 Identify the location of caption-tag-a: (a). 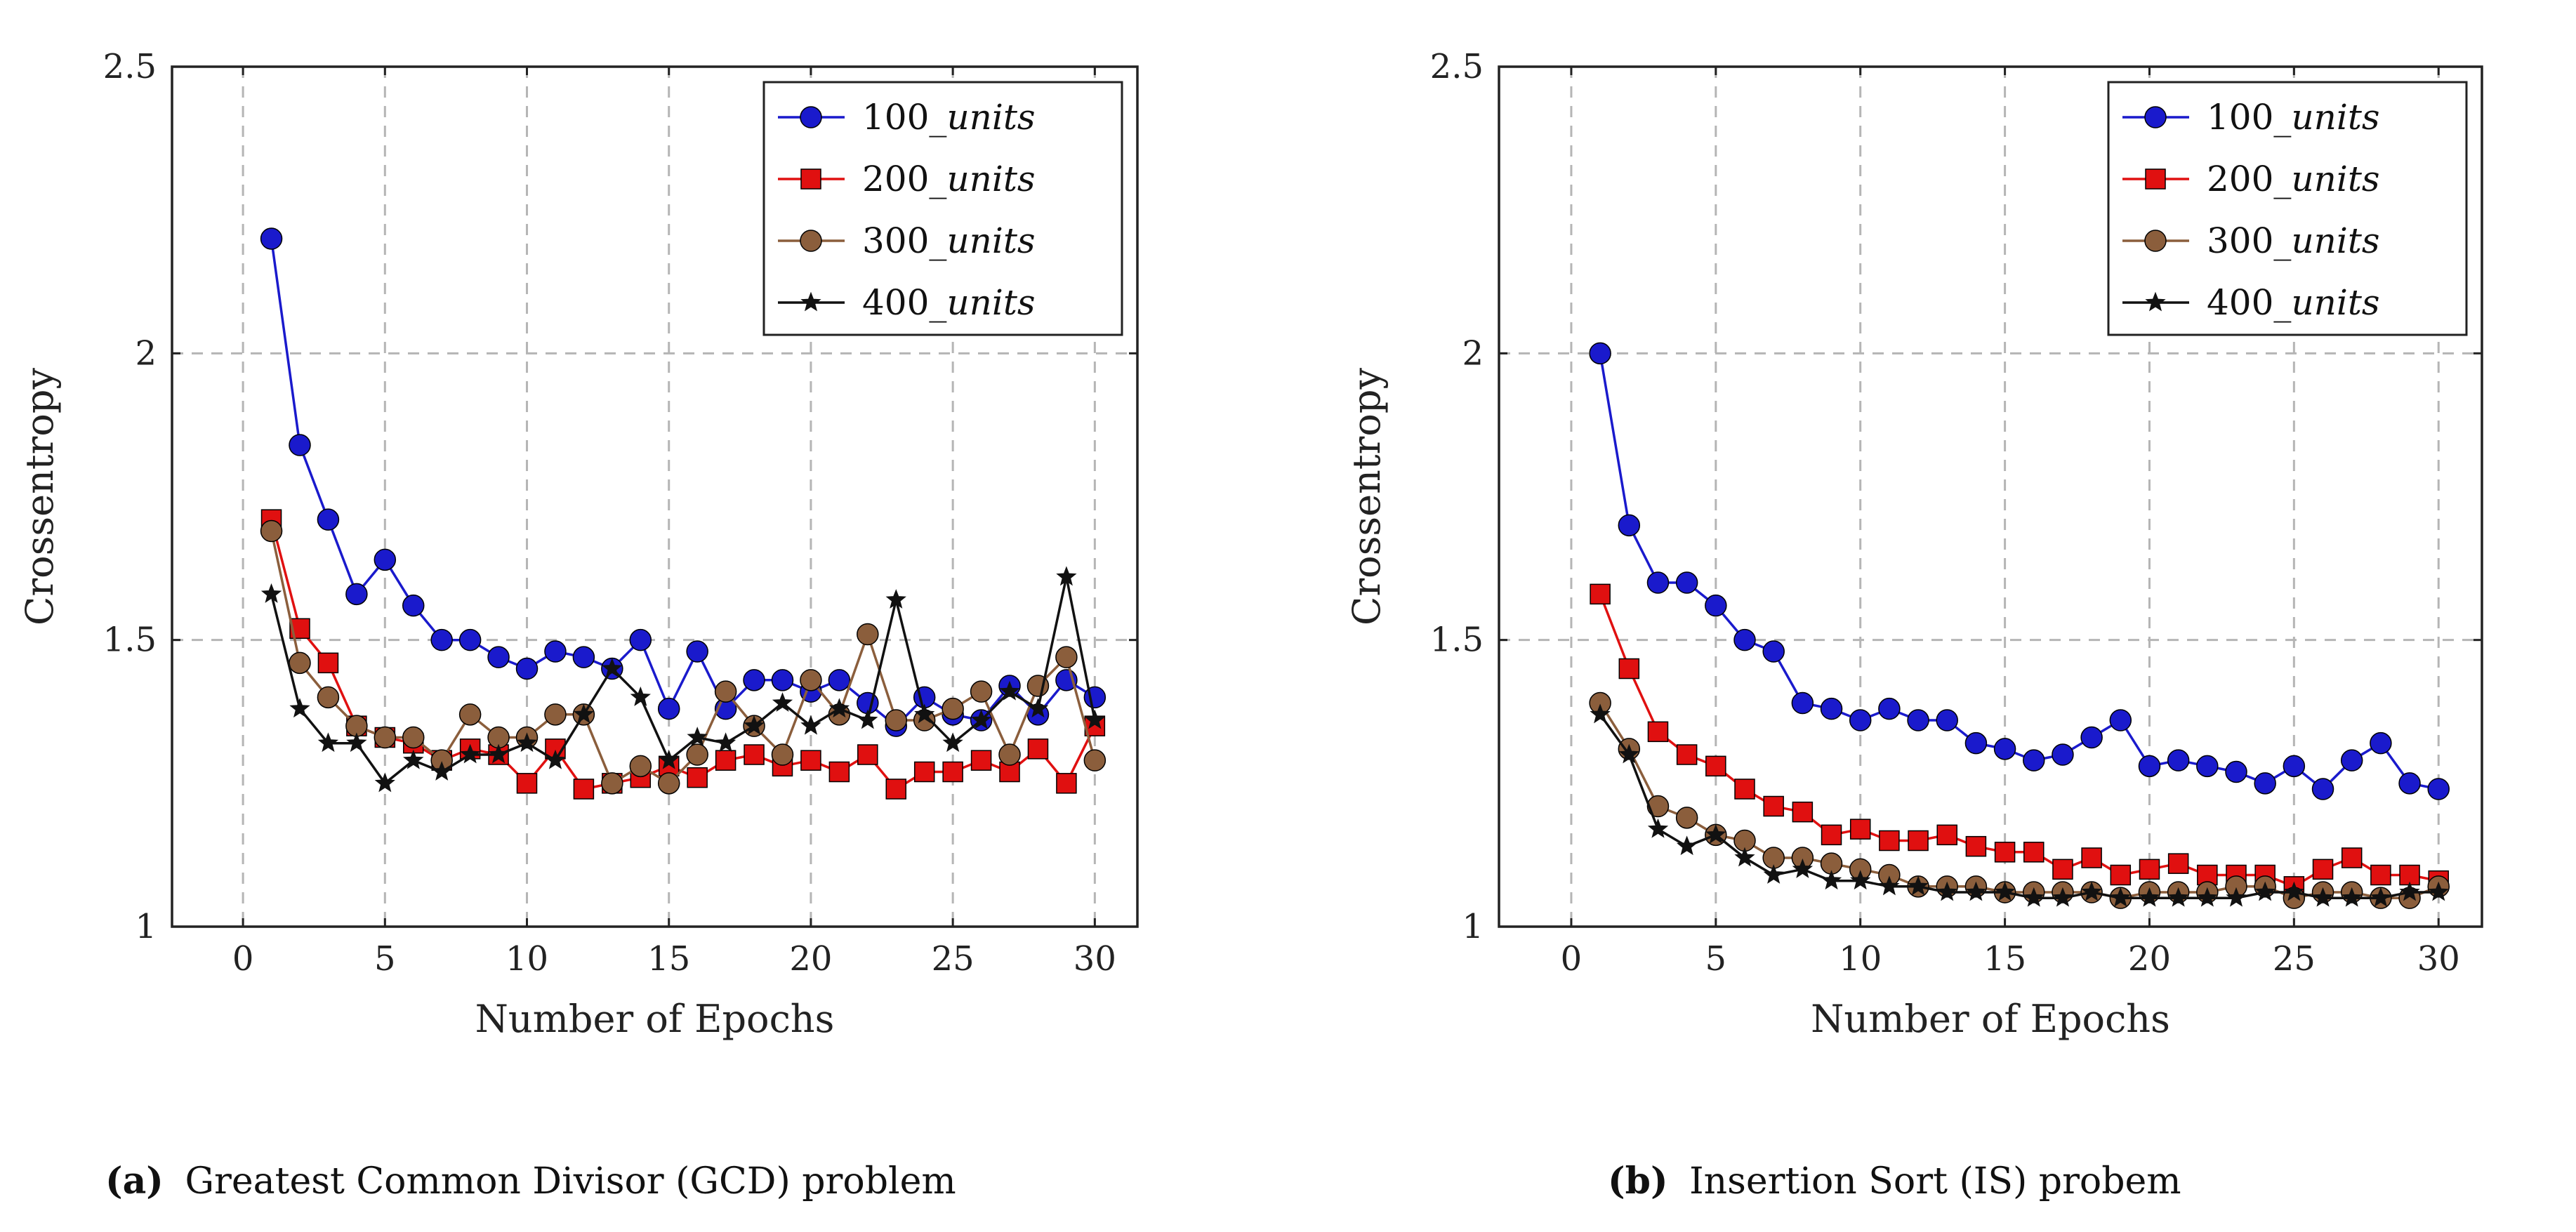
(134, 1182).